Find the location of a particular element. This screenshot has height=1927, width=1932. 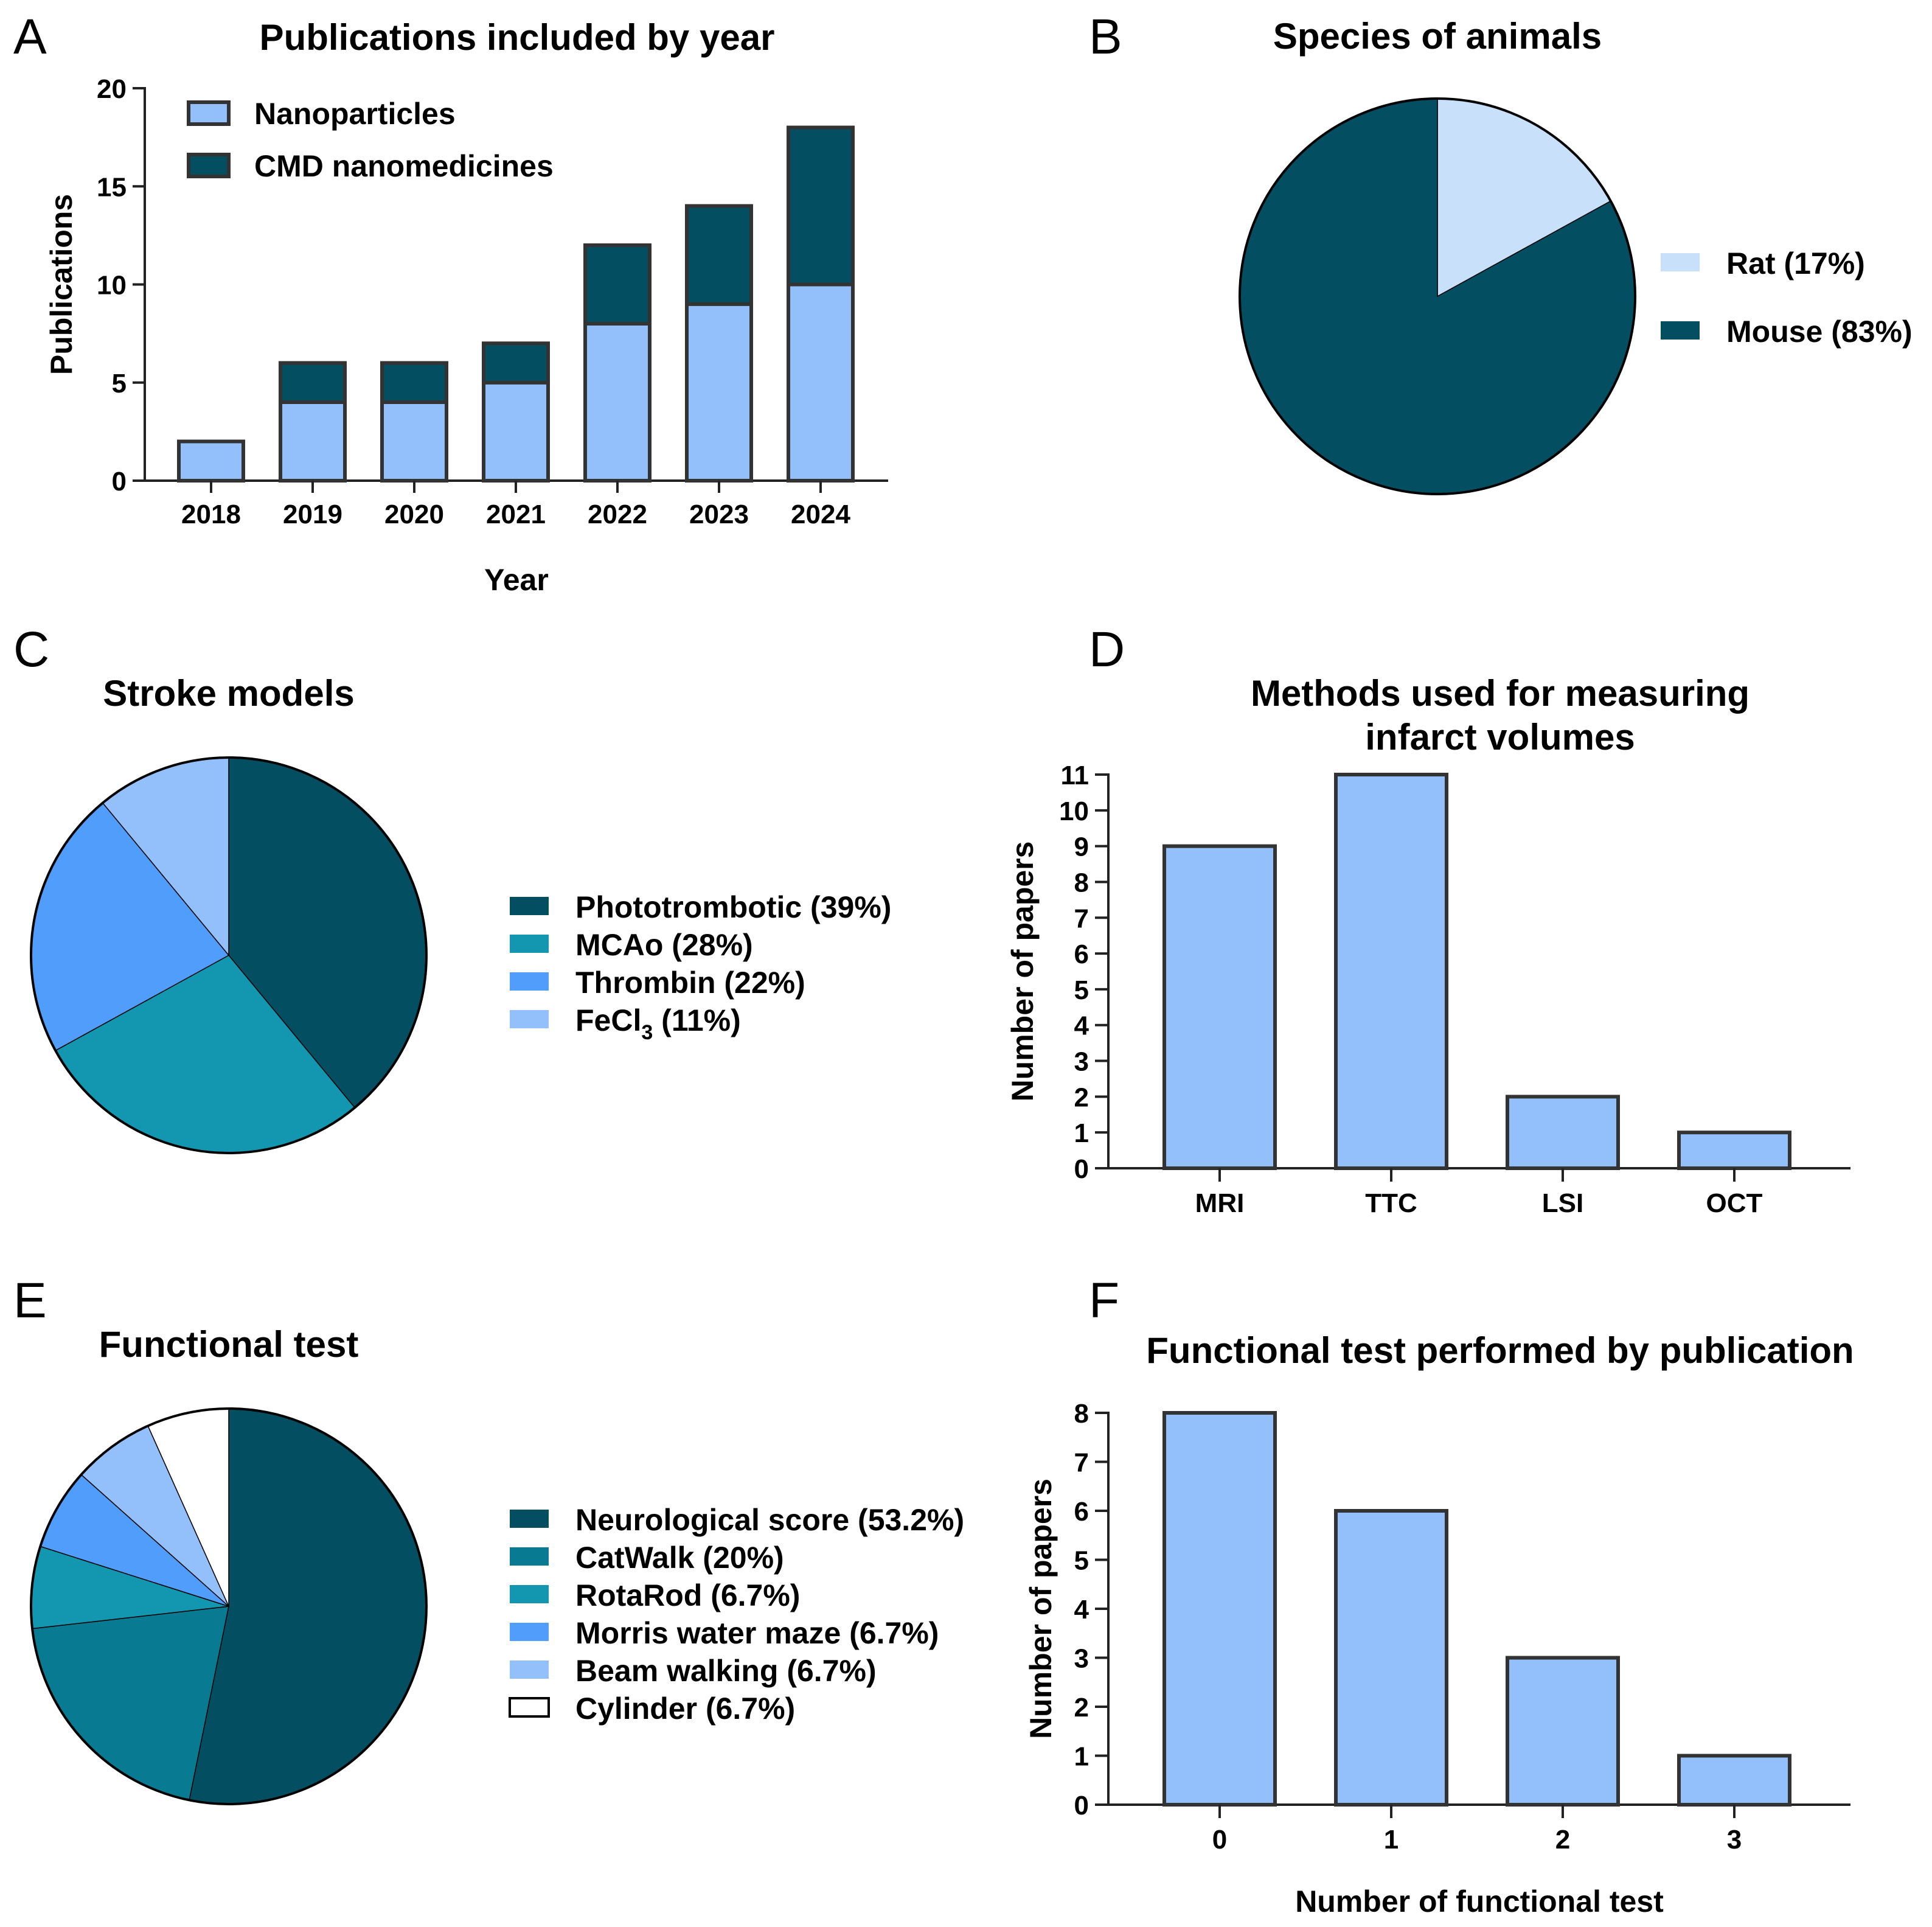

x-tick-label: 2024 is located at coordinates (820, 514).